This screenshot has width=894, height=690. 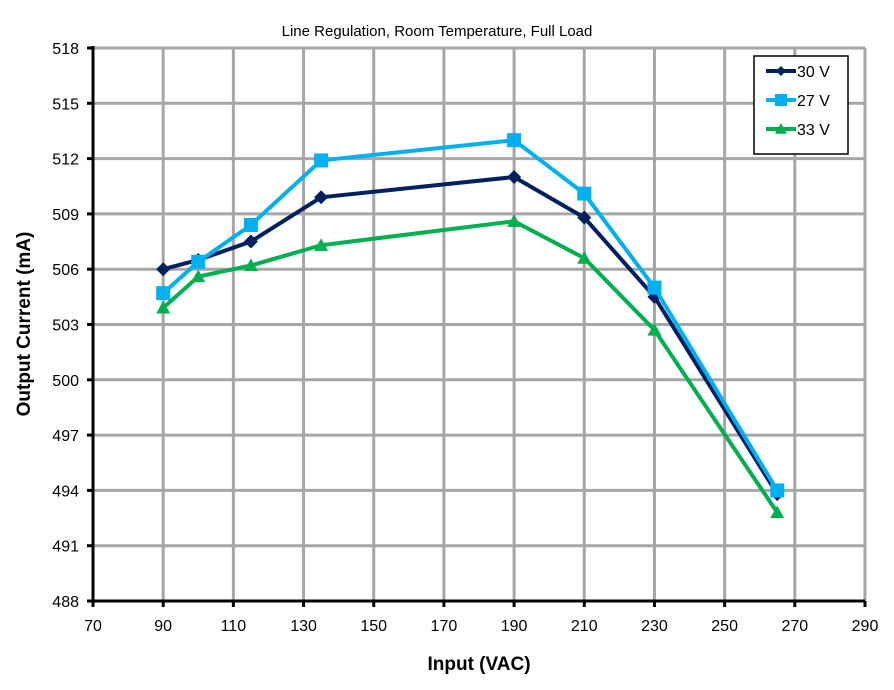 What do you see at coordinates (794, 626) in the screenshot?
I see `x-tick-label: 270` at bounding box center [794, 626].